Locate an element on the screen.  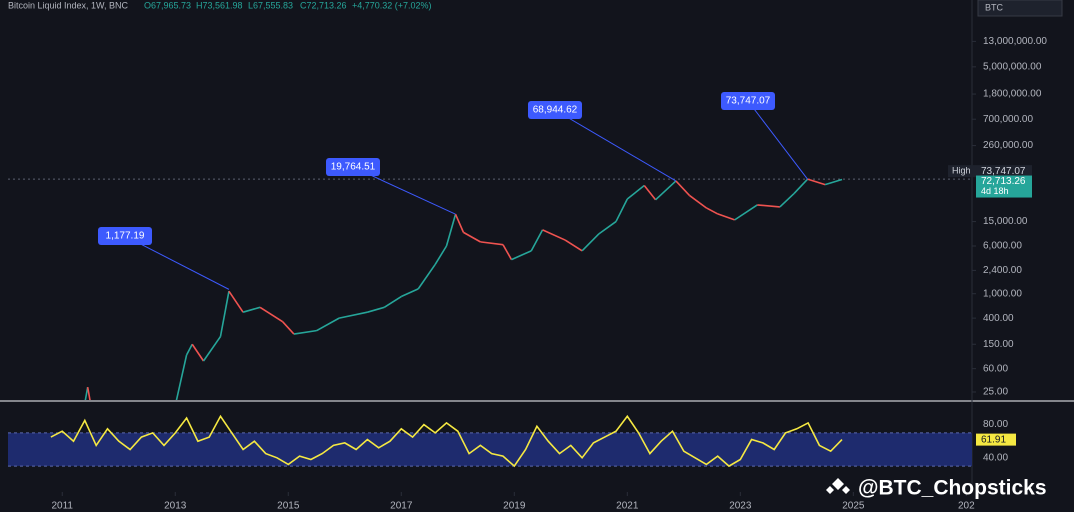
header-high: H73,561.98 is located at coordinates (219, 5).